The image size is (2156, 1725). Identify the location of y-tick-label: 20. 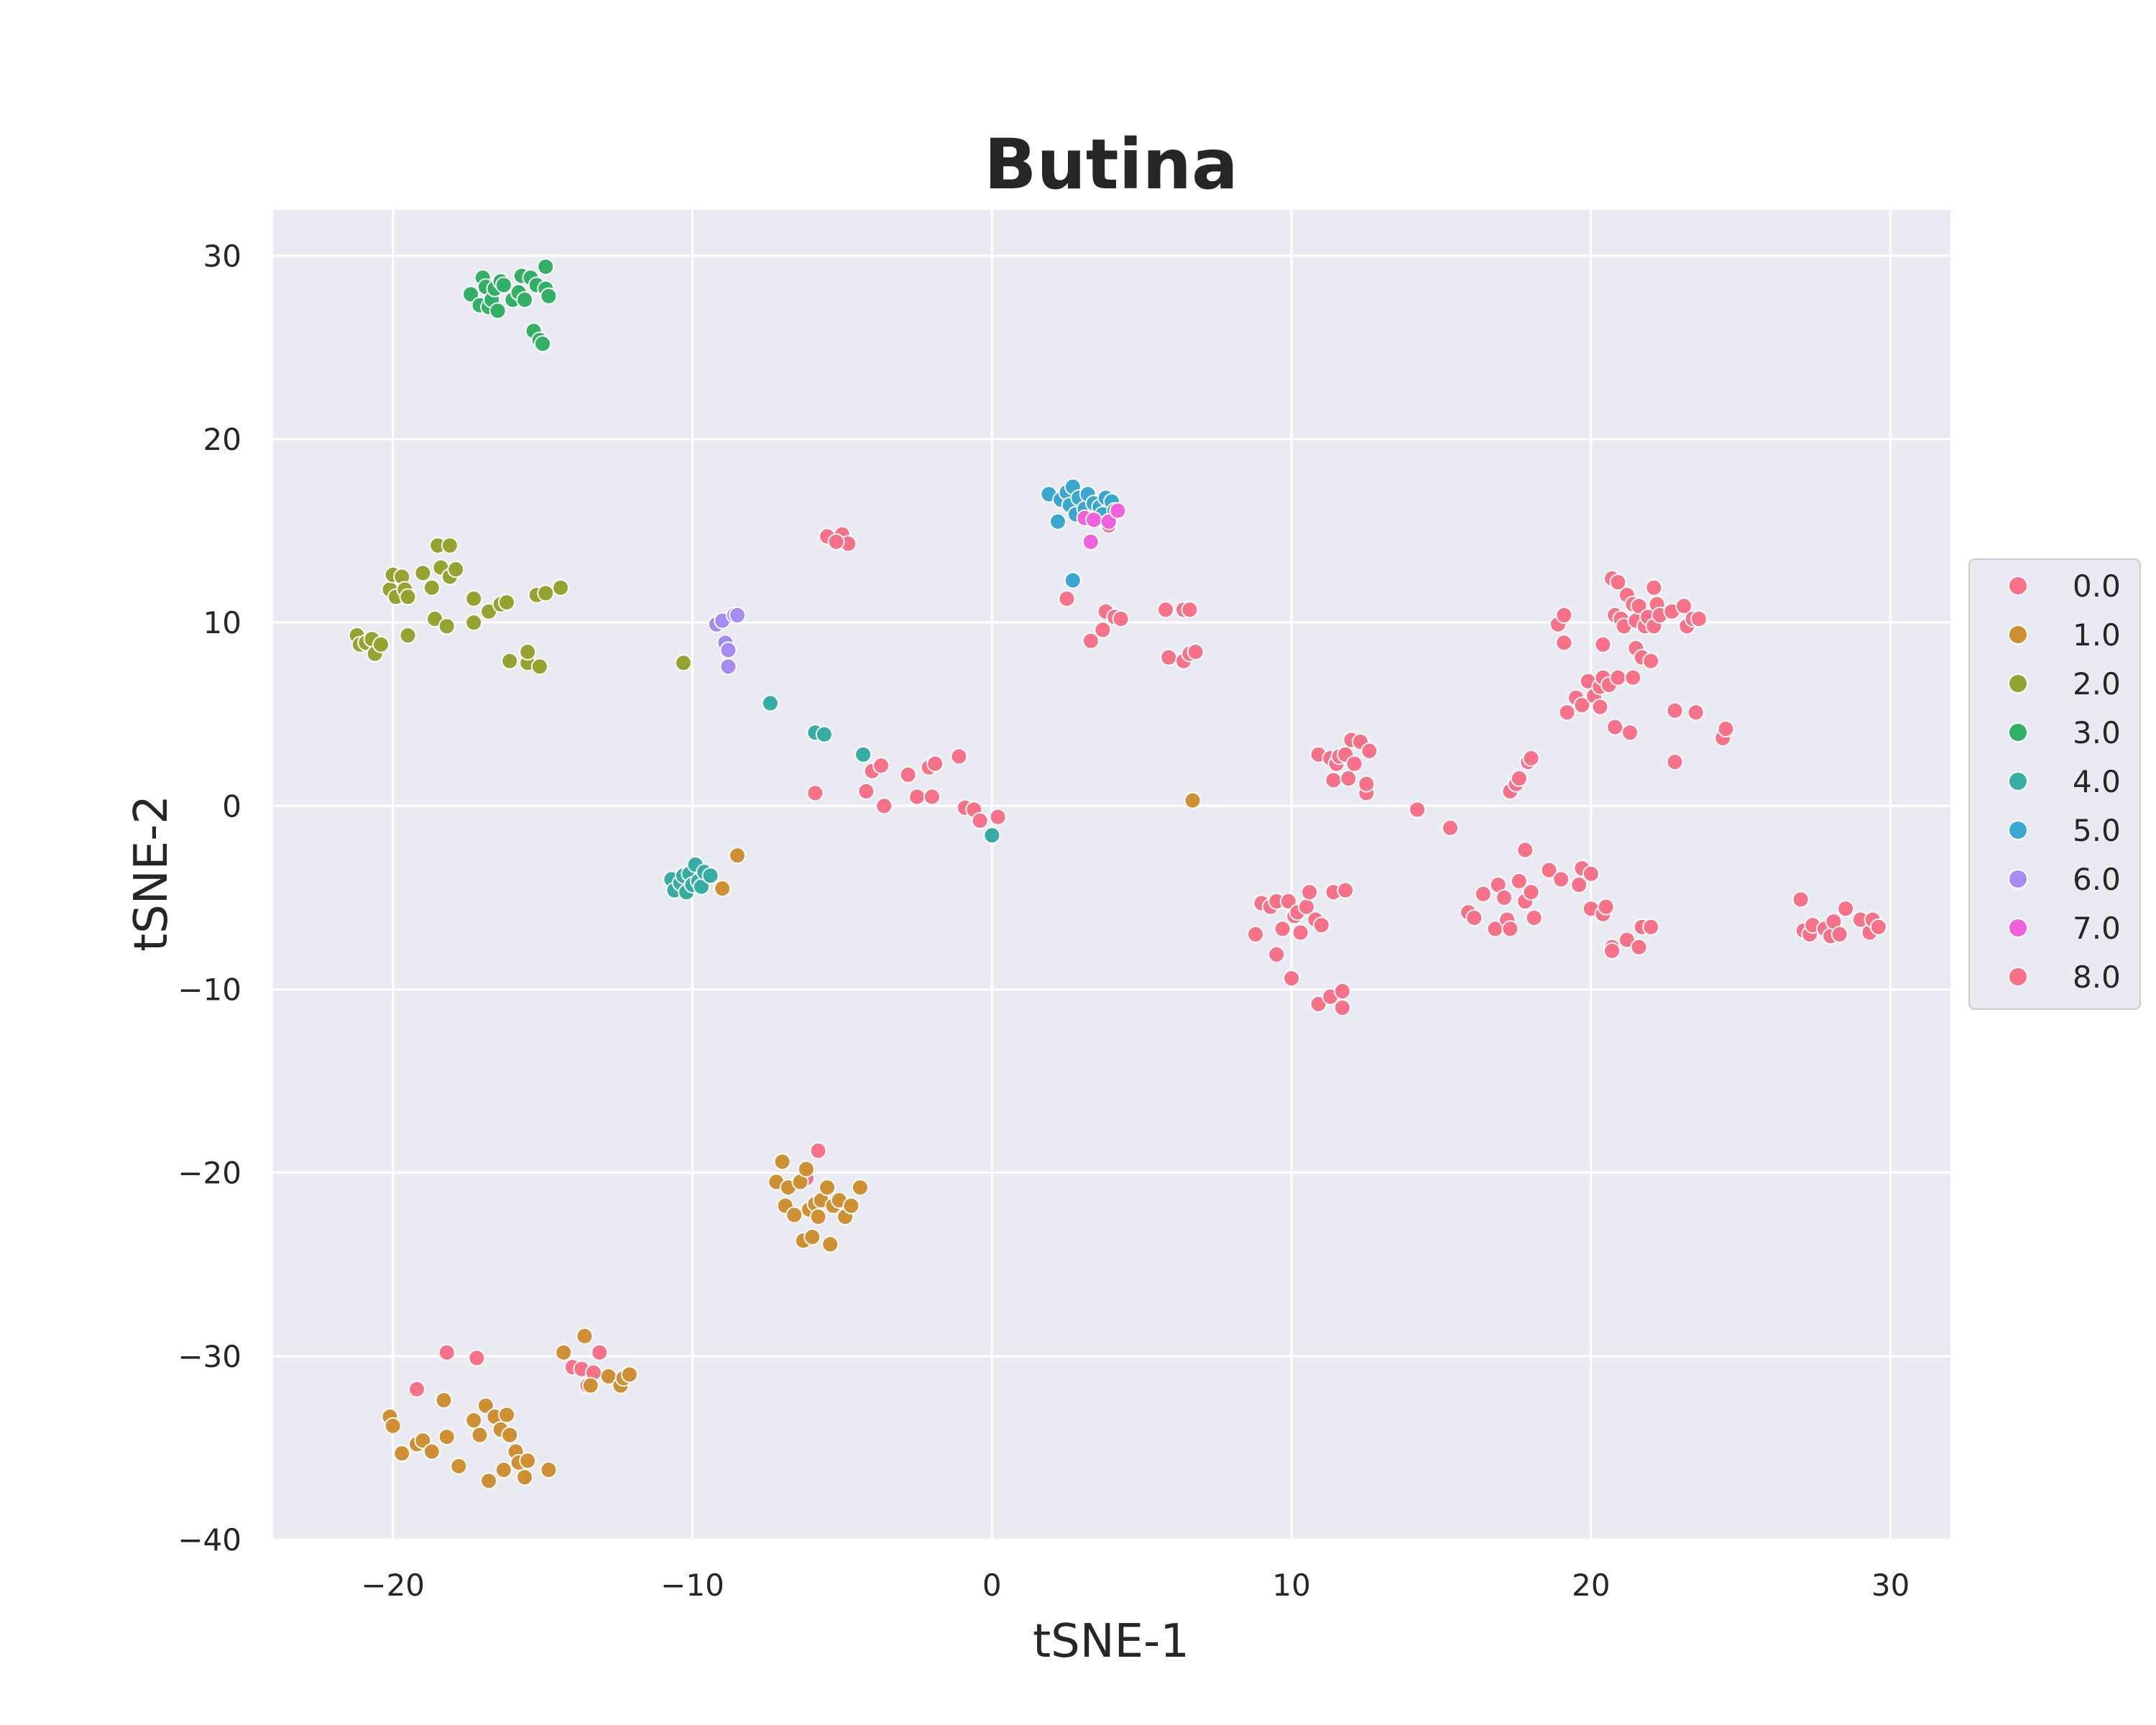
(222, 439).